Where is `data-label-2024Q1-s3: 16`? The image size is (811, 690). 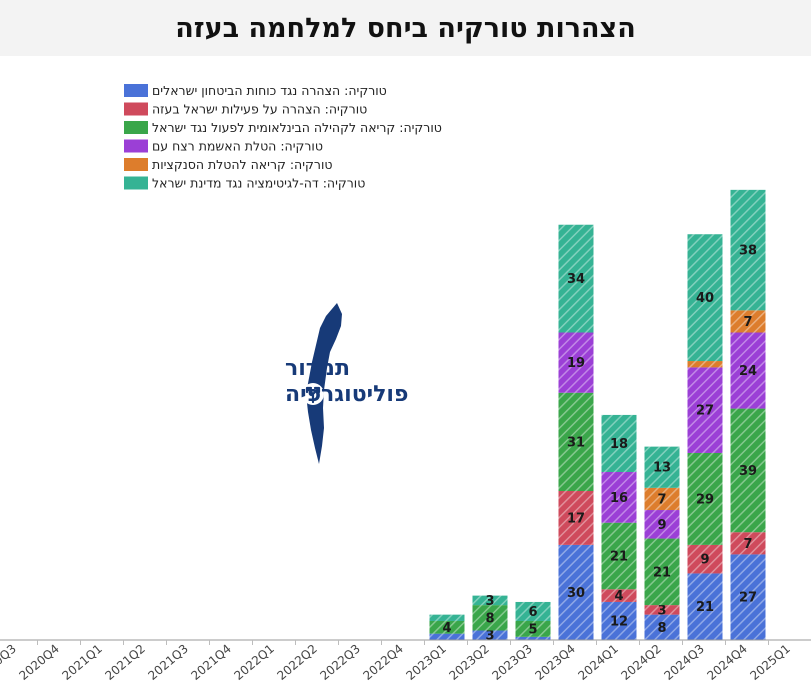
data-label-2024Q1-s3: 16 is located at coordinates (619, 498).